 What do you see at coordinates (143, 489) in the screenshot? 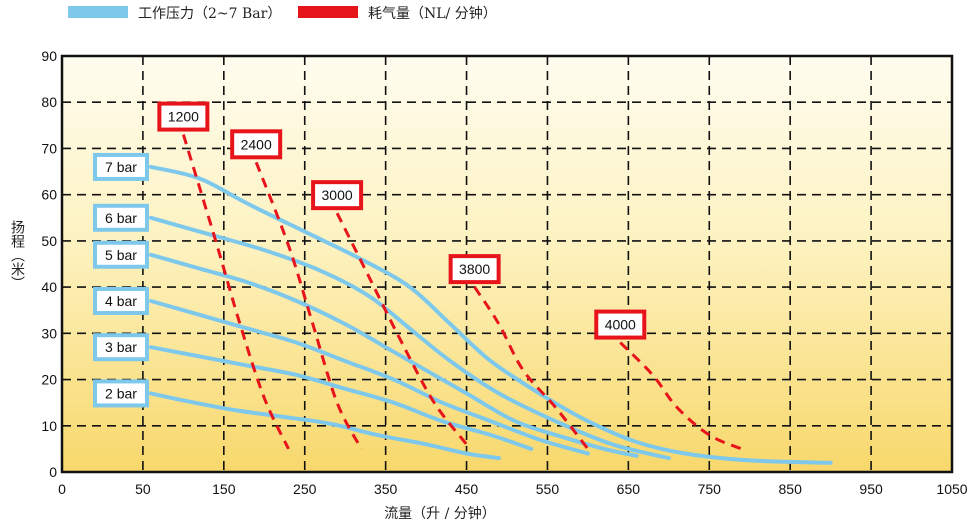
I see `x-tick-label: 50` at bounding box center [143, 489].